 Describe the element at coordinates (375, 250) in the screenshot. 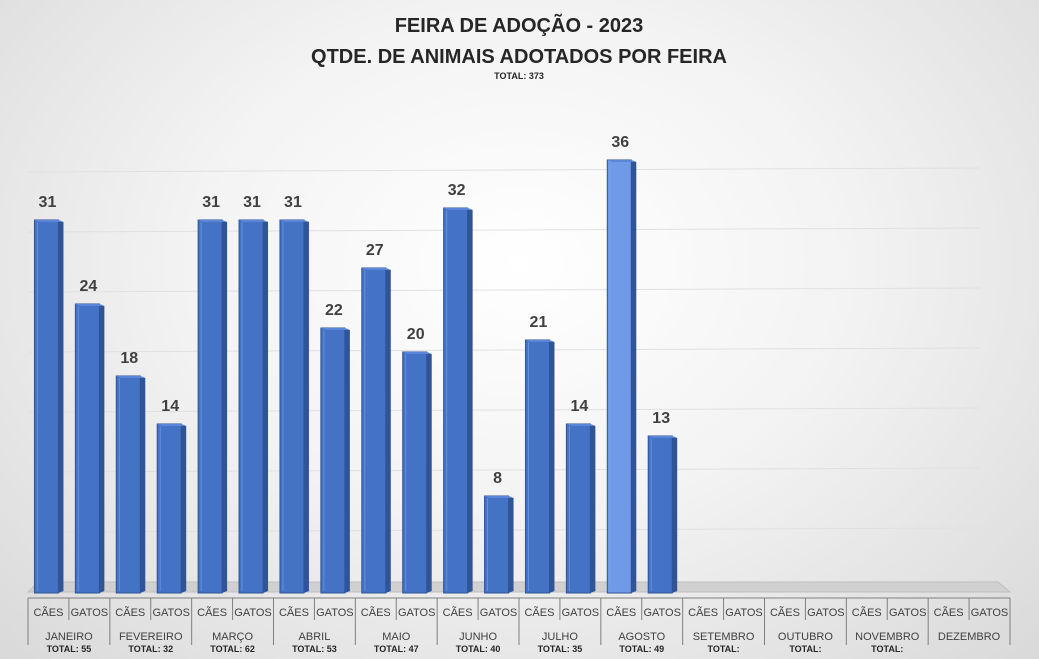

I see `data-label: 27` at that location.